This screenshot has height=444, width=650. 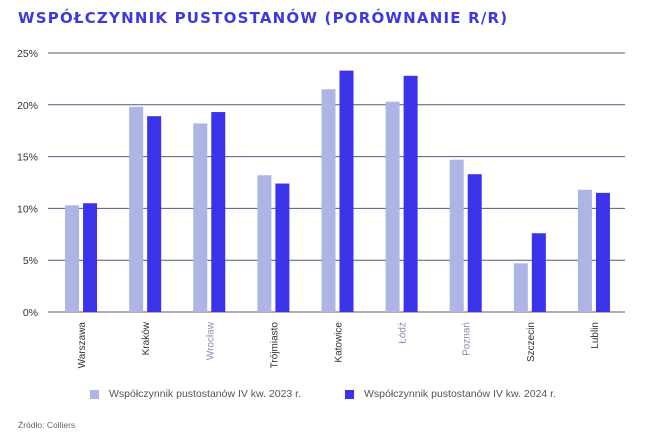 What do you see at coordinates (467, 339) in the screenshot?
I see `category-label: Poznań` at bounding box center [467, 339].